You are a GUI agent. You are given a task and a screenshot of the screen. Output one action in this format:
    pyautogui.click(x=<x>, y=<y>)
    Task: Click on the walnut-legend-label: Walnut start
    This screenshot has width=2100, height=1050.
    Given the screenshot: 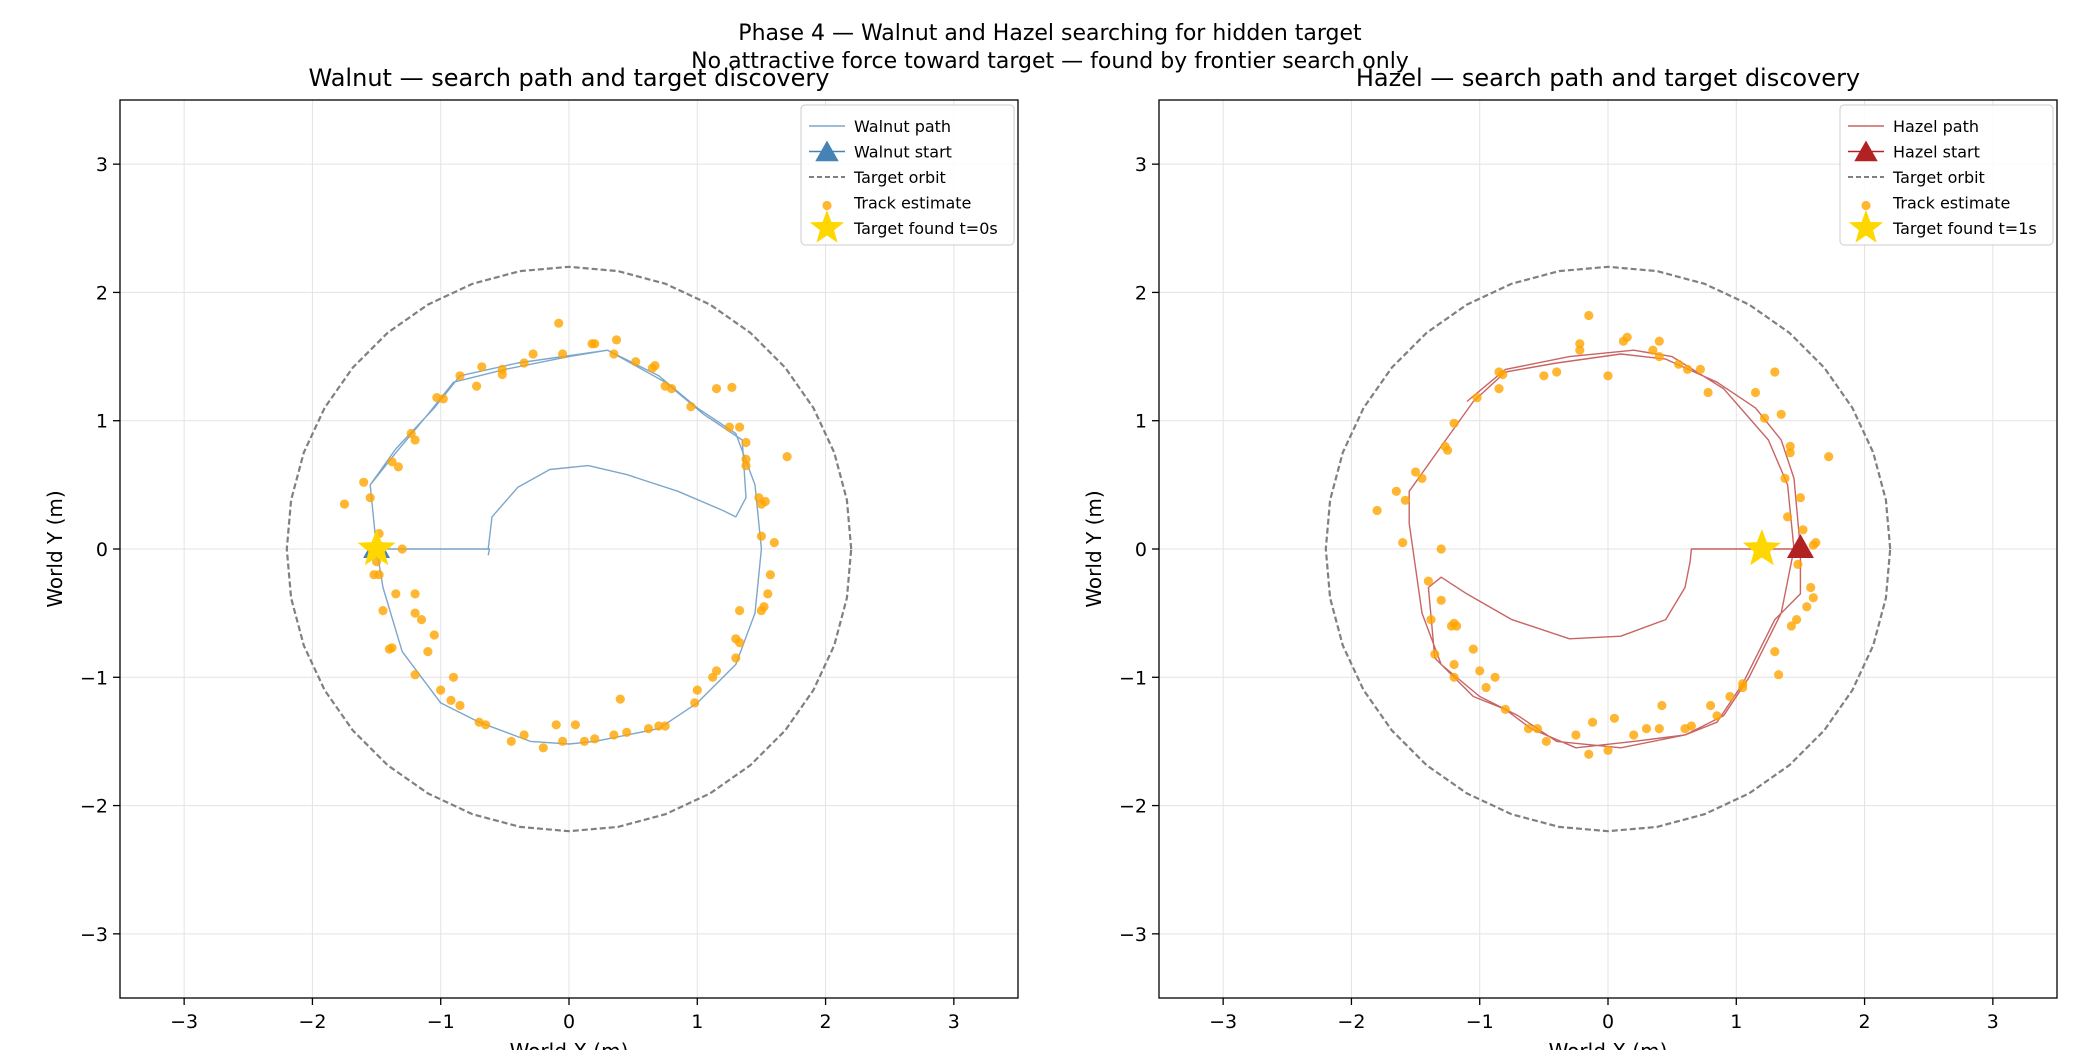 What is the action you would take?
    pyautogui.click(x=903, y=152)
    